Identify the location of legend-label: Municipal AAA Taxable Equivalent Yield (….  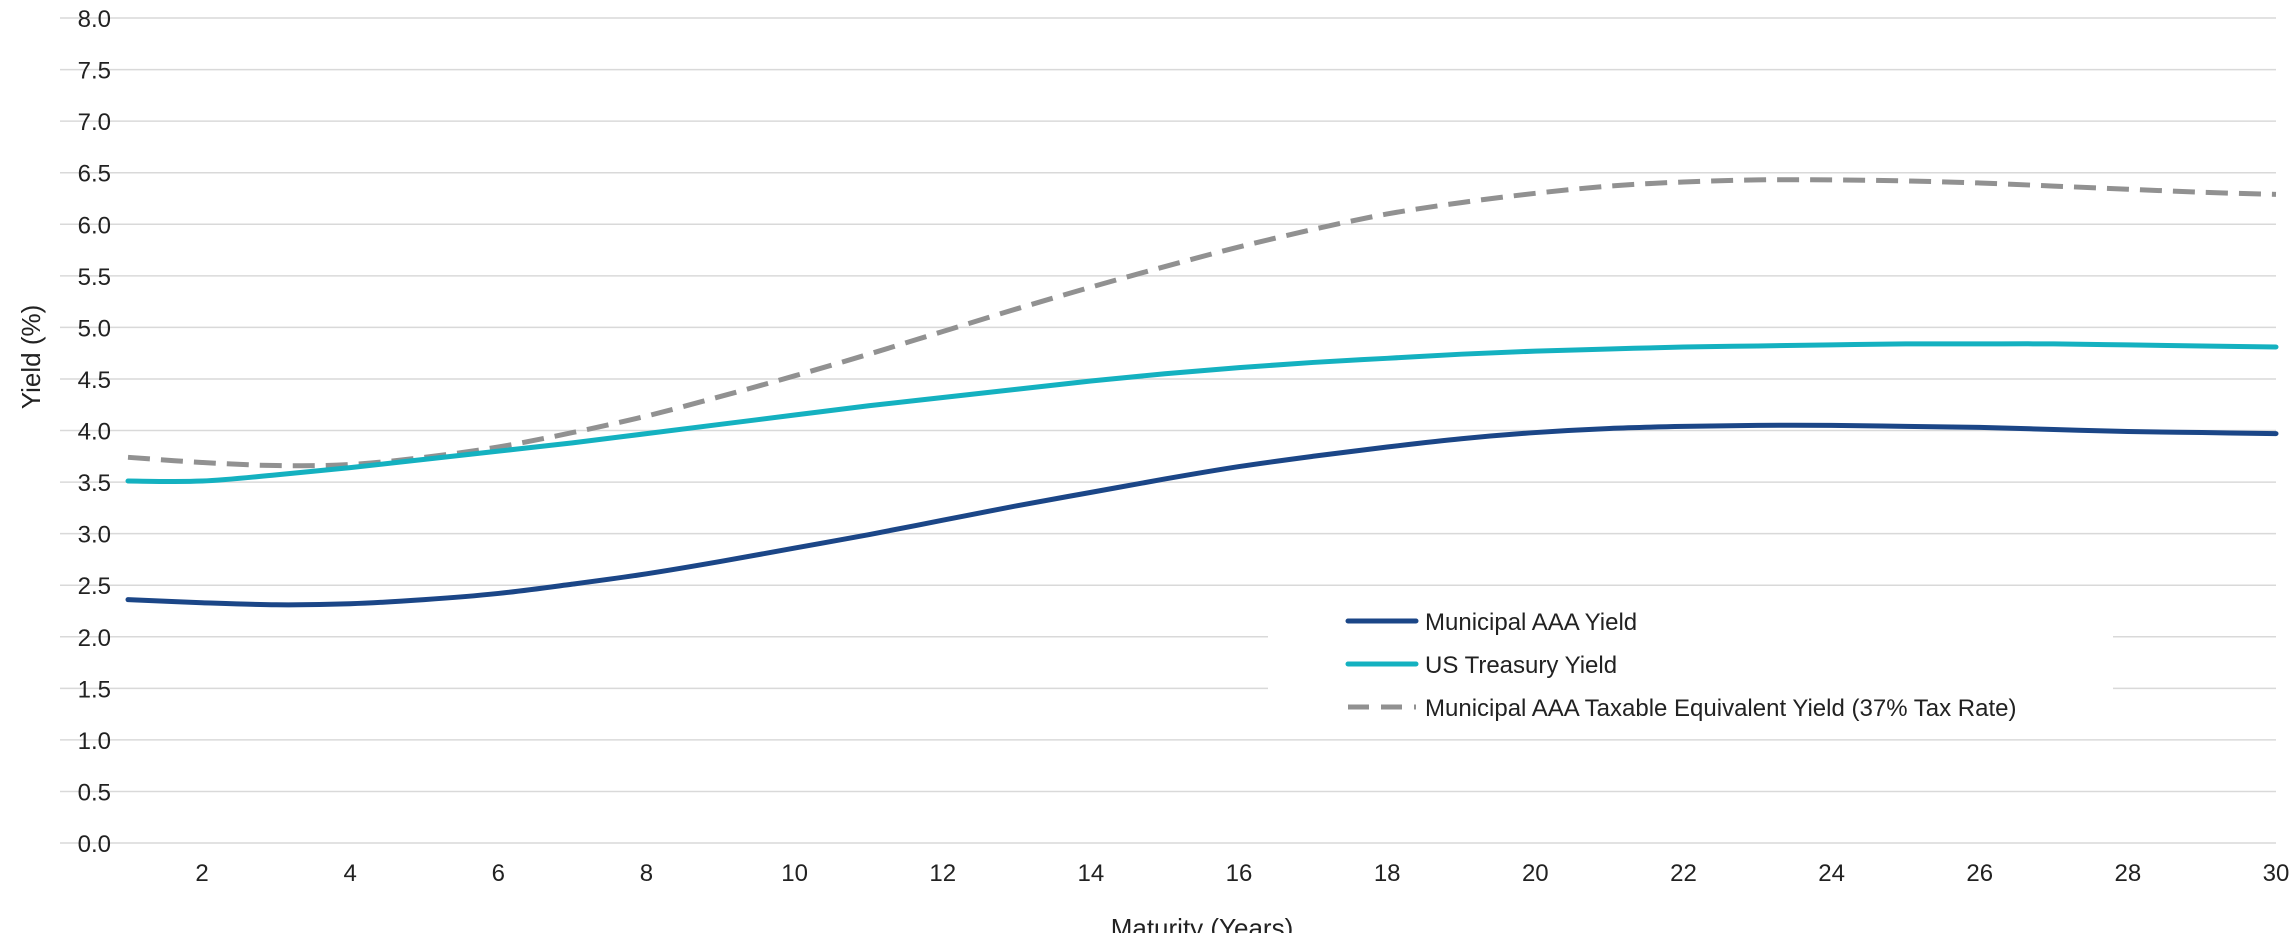
(1720, 708).